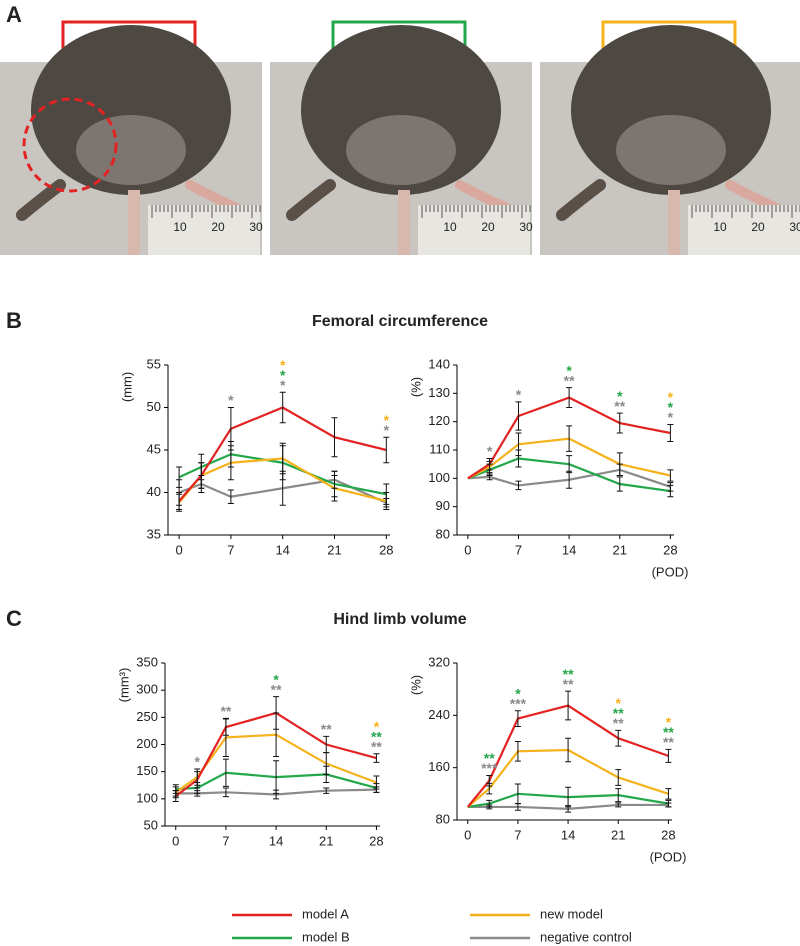  What do you see at coordinates (180, 227) in the screenshot?
I see `ruler-label: 10` at bounding box center [180, 227].